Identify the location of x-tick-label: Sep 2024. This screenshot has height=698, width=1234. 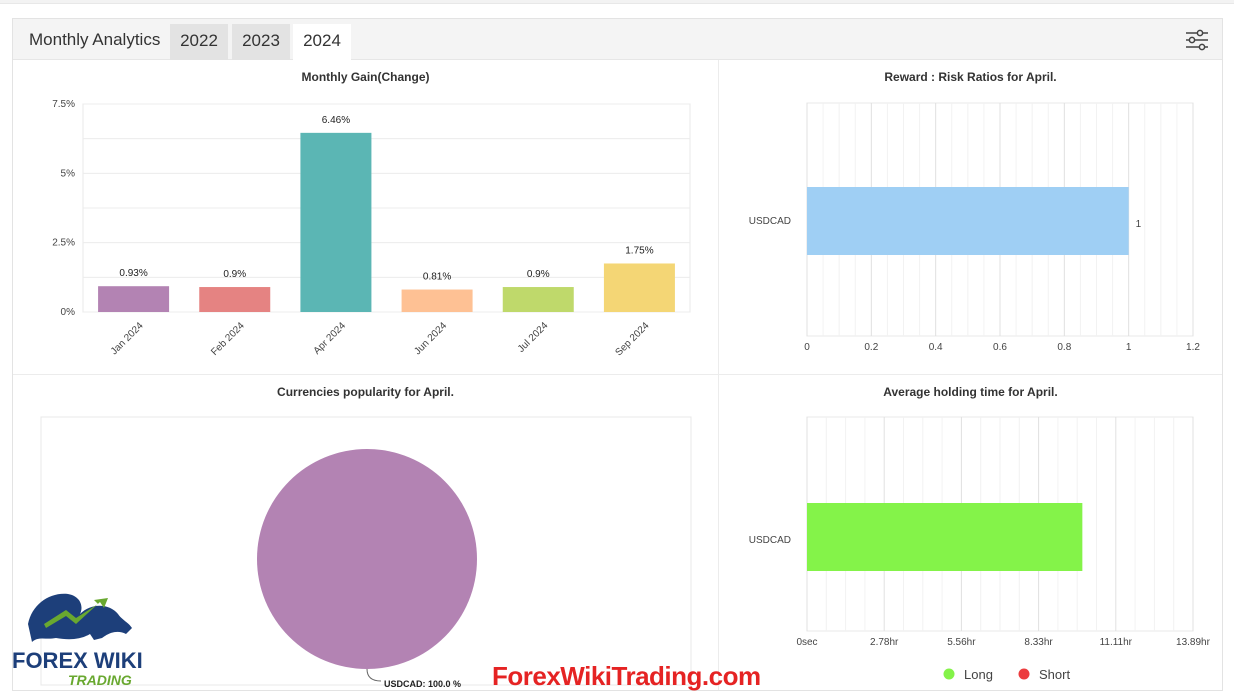
(632, 339).